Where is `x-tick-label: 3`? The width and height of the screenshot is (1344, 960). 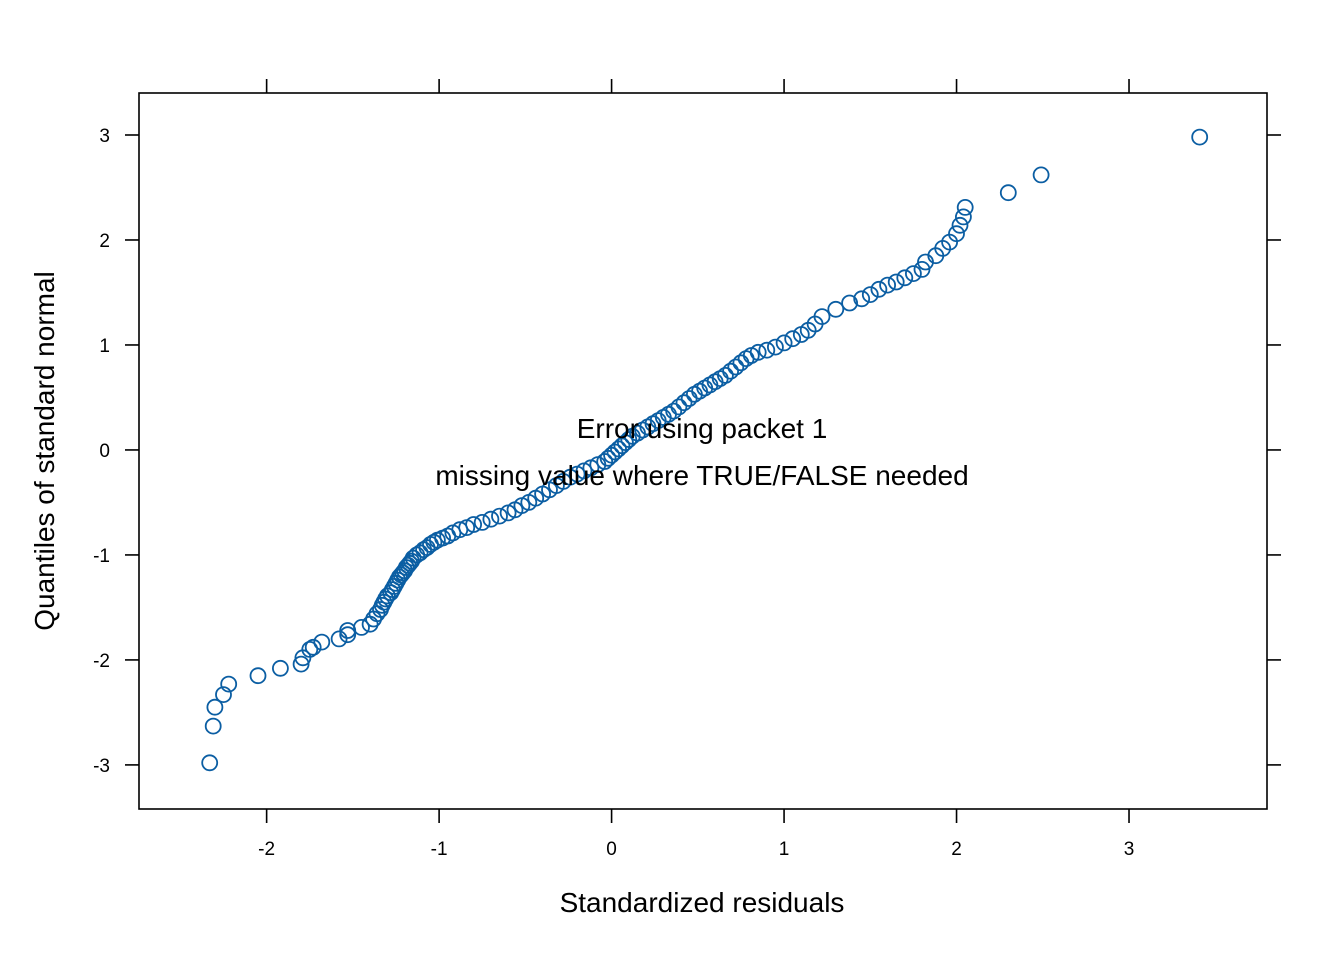
x-tick-label: 3 is located at coordinates (1129, 849).